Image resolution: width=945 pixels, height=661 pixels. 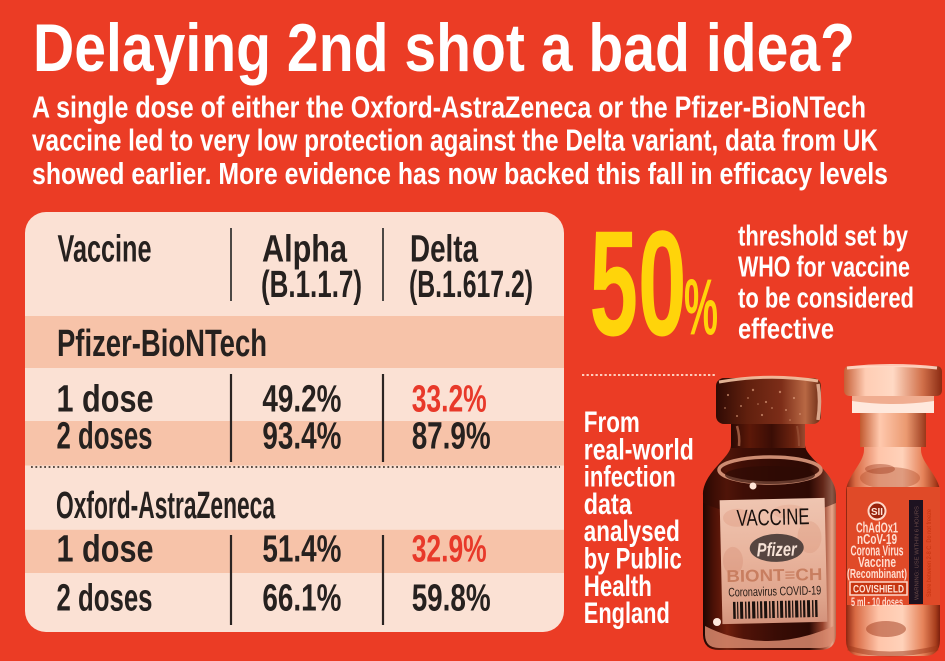 What do you see at coordinates (826, 299) in the screenshot?
I see `svg-text: to be considered` at bounding box center [826, 299].